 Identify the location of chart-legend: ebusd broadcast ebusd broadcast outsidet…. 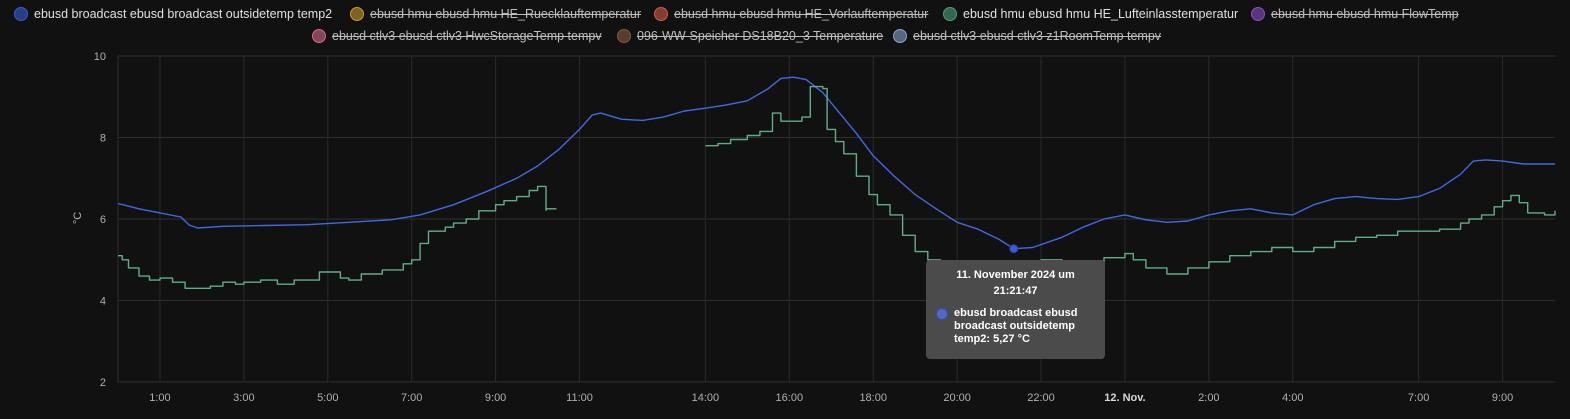
(785, 24).